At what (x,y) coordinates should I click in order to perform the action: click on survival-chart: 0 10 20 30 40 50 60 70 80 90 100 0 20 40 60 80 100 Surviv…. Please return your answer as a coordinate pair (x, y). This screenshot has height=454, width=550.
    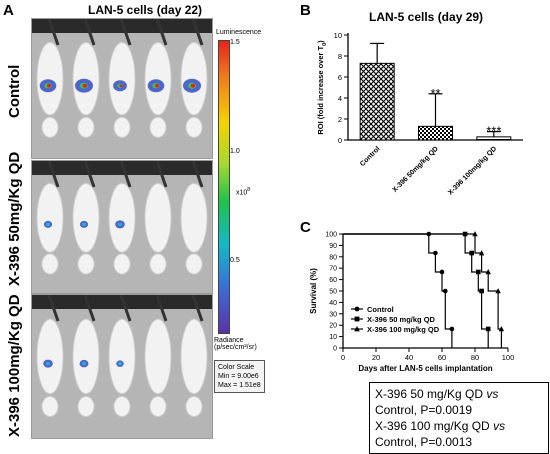
    Looking at the image, I should click on (412, 302).